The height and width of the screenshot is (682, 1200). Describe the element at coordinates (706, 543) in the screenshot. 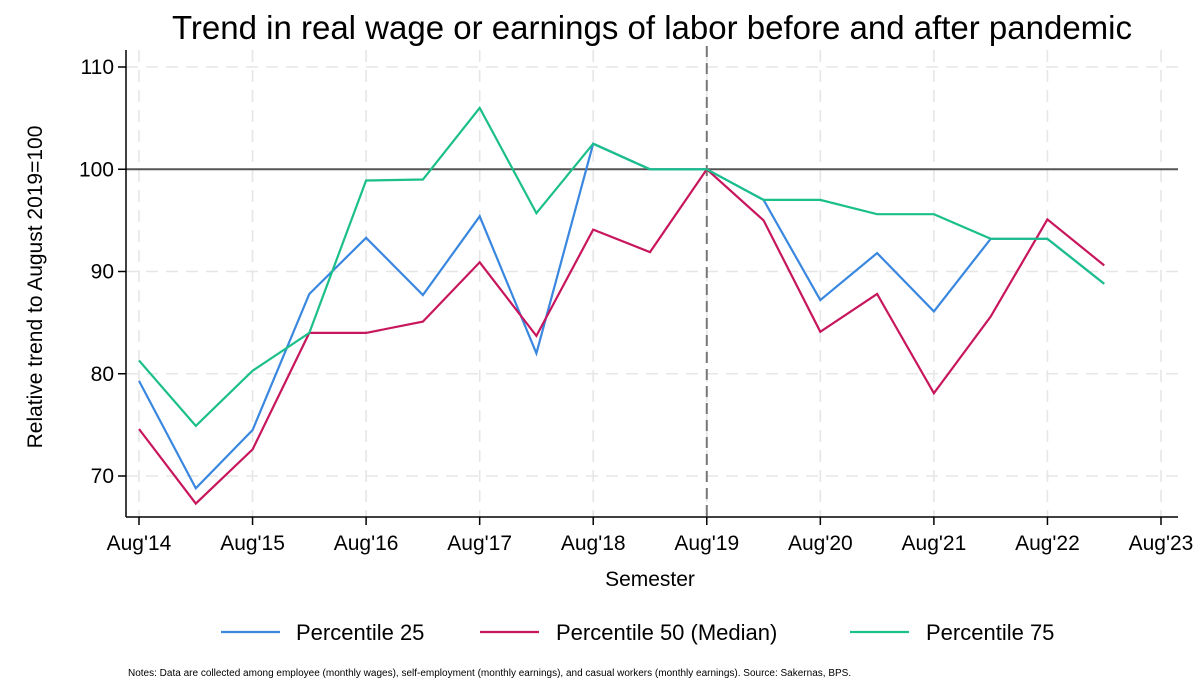

I see `x-tick-label: Aug'19` at that location.